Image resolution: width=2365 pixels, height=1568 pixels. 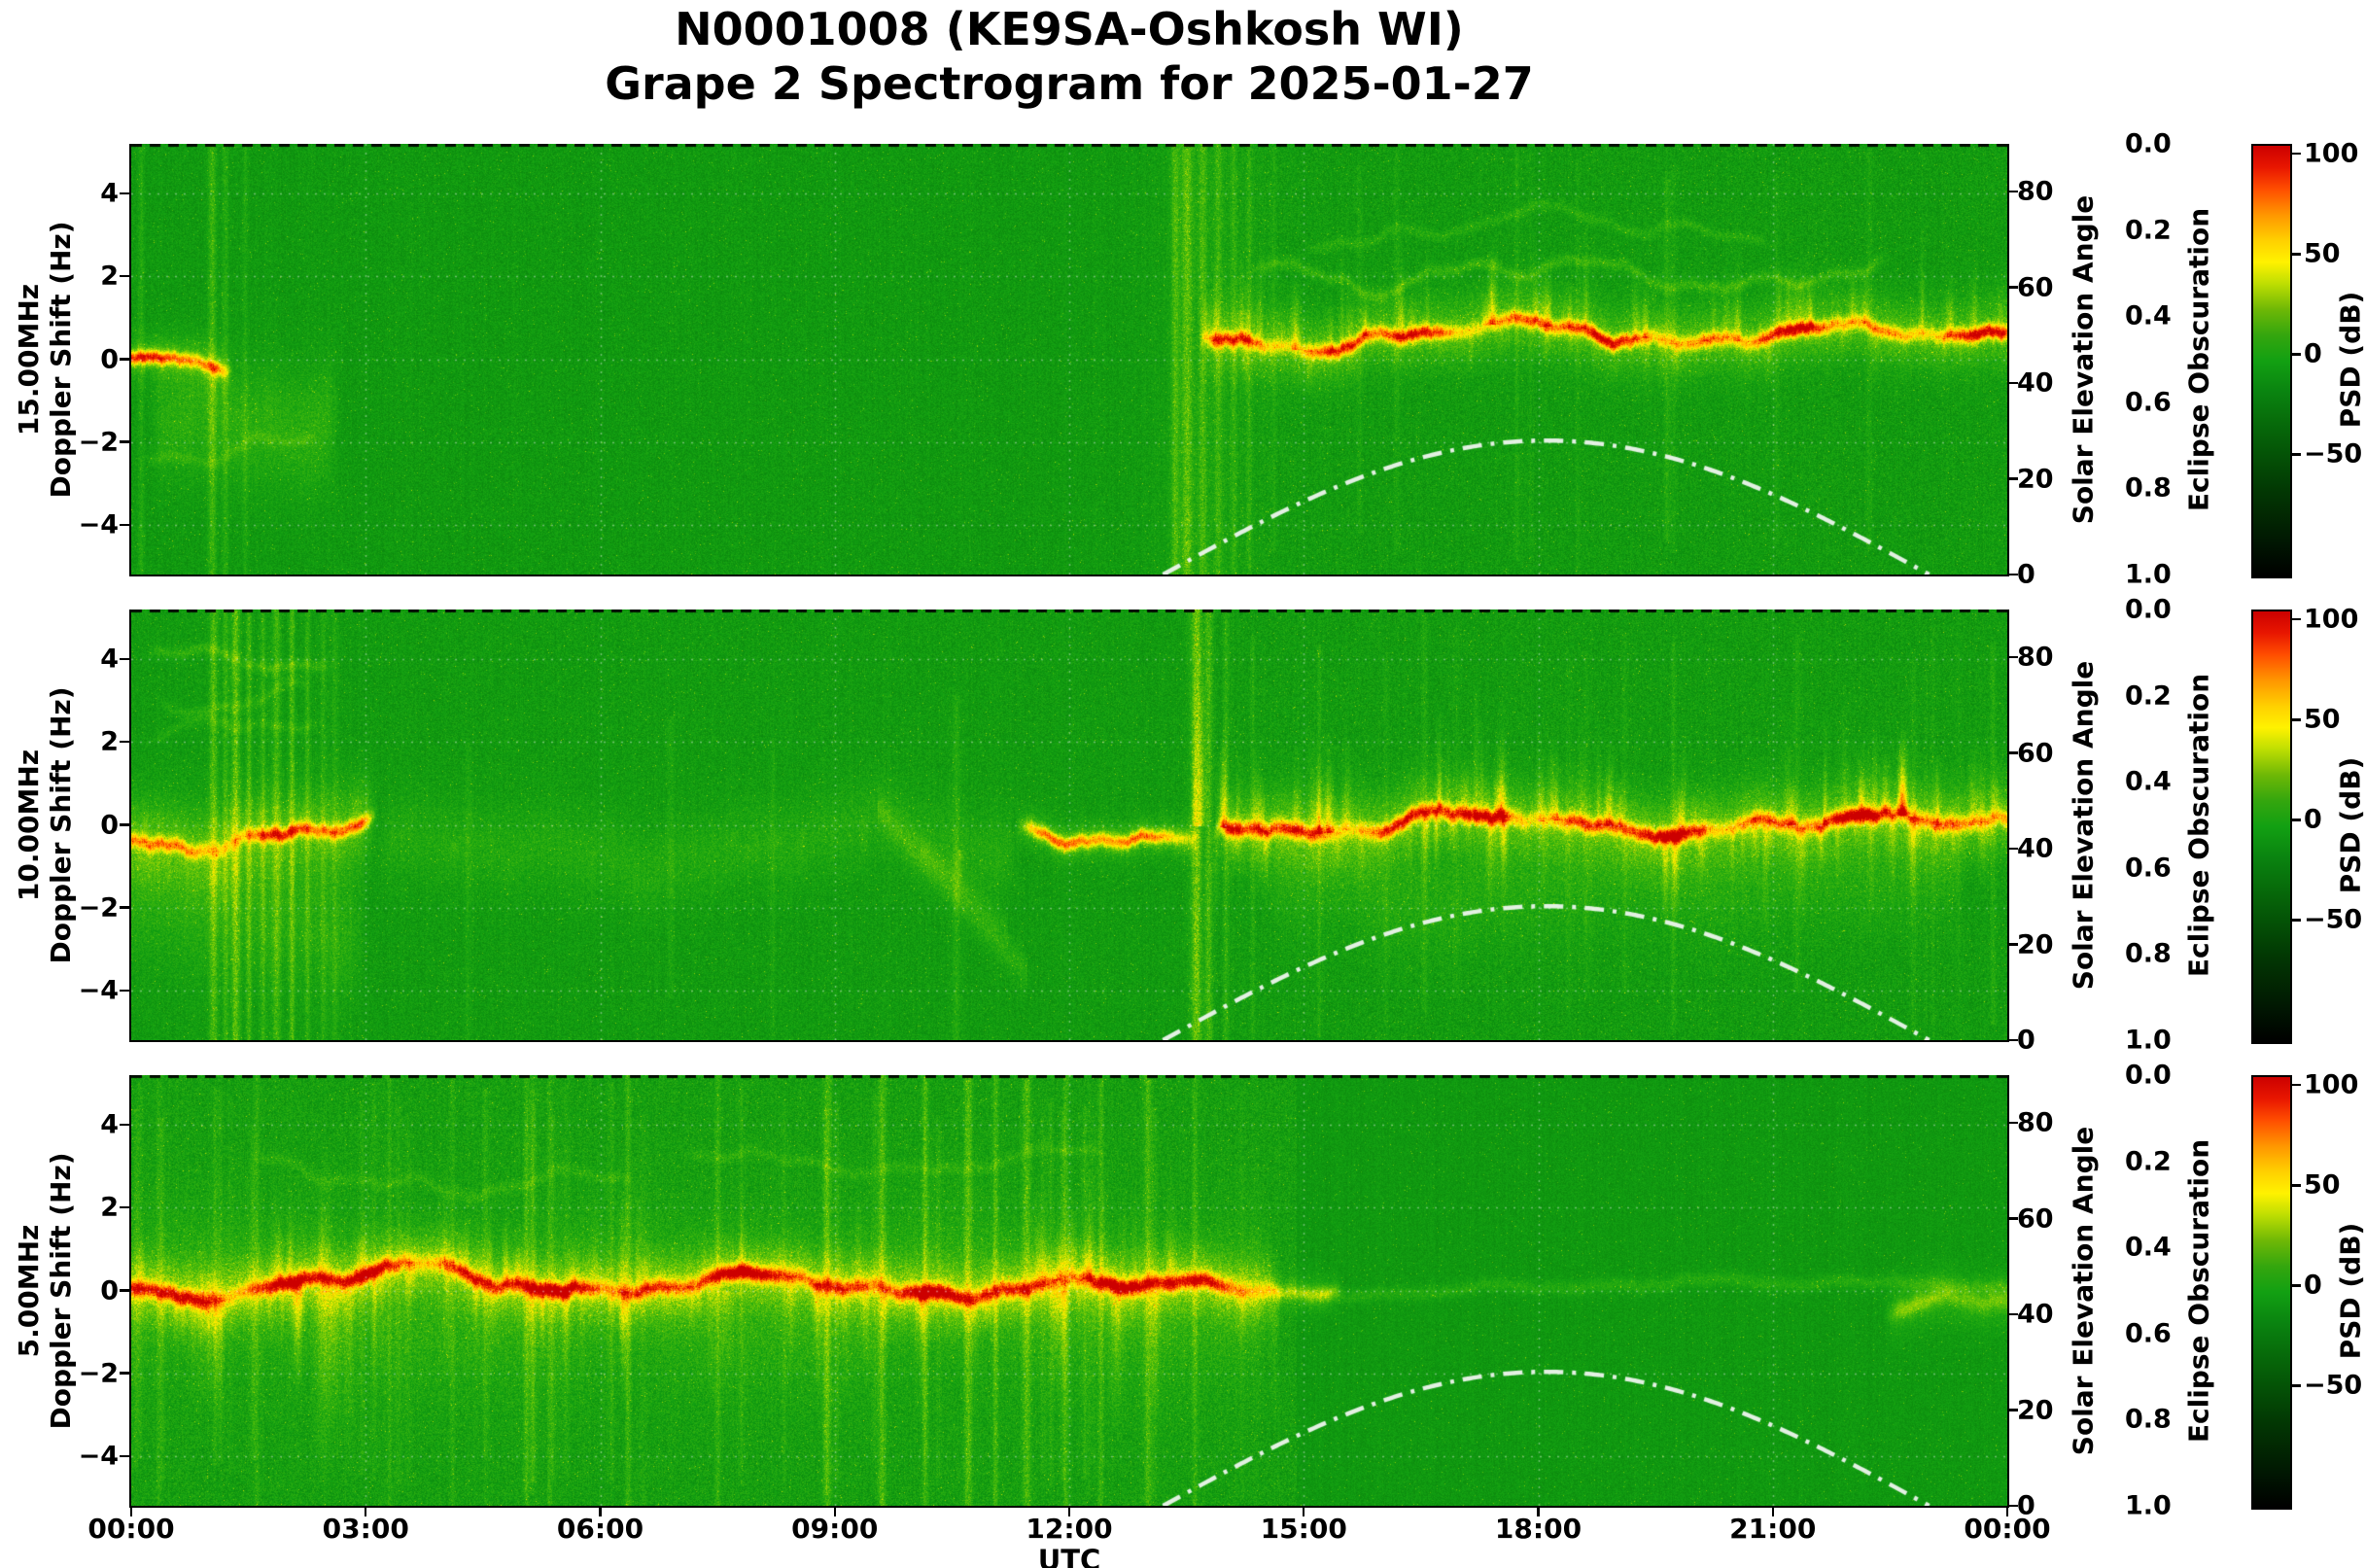 I want to click on x-tick-label: 18:00, so click(x=1538, y=1529).